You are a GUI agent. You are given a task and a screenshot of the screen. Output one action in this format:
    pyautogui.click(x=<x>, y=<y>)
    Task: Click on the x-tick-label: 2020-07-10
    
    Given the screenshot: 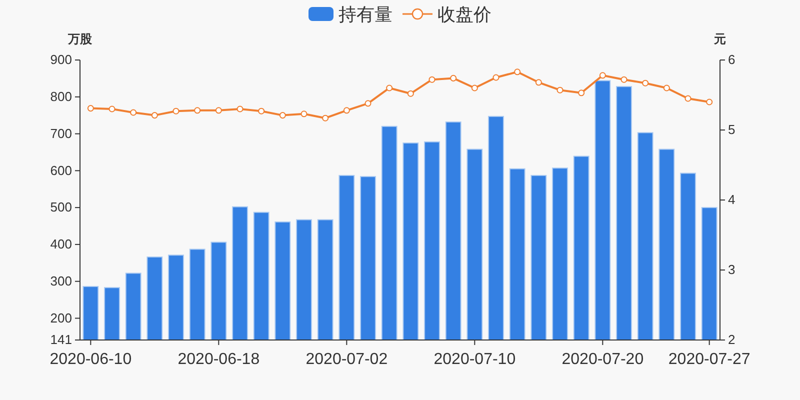 What is the action you would take?
    pyautogui.click(x=475, y=359)
    